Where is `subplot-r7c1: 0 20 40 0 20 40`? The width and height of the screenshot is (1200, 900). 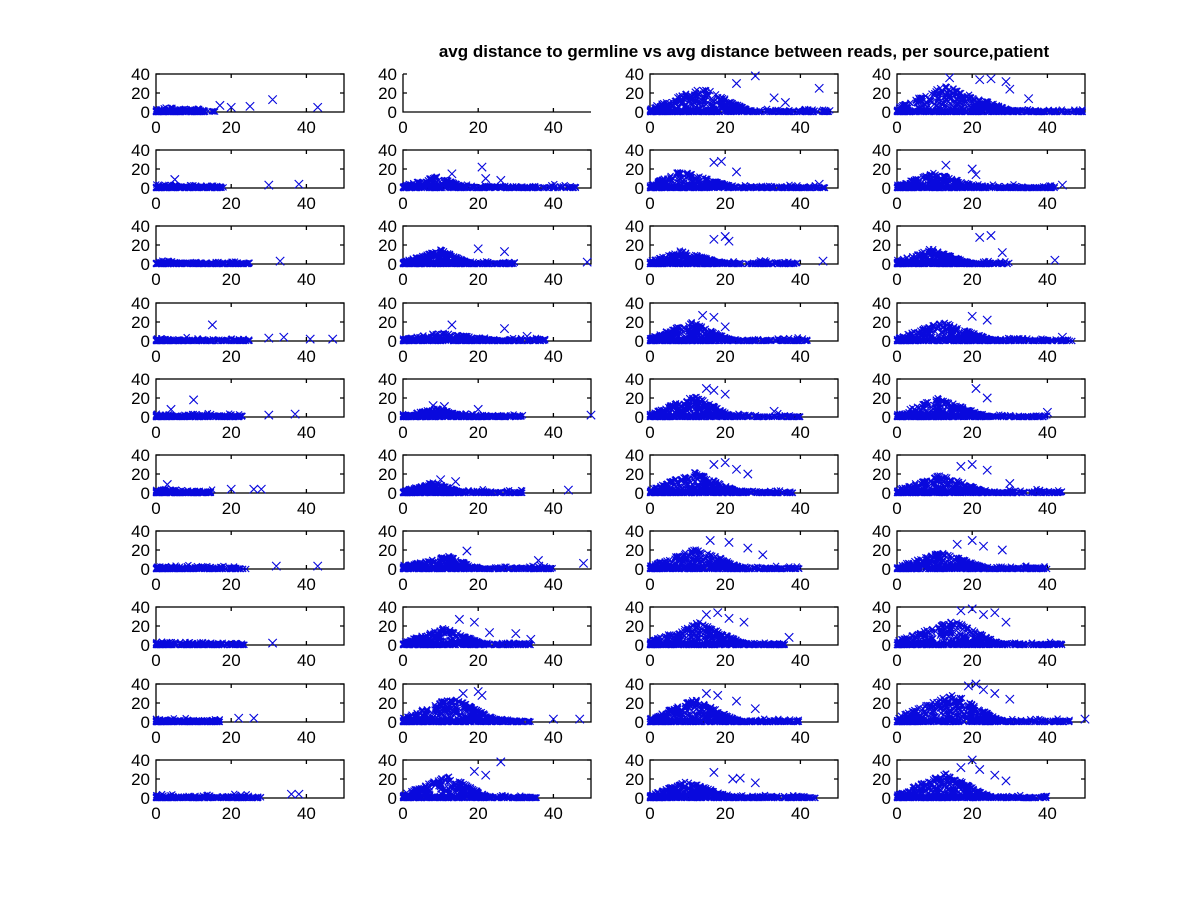 subplot-r7c1: 0 20 40 0 20 40 is located at coordinates (234, 558).